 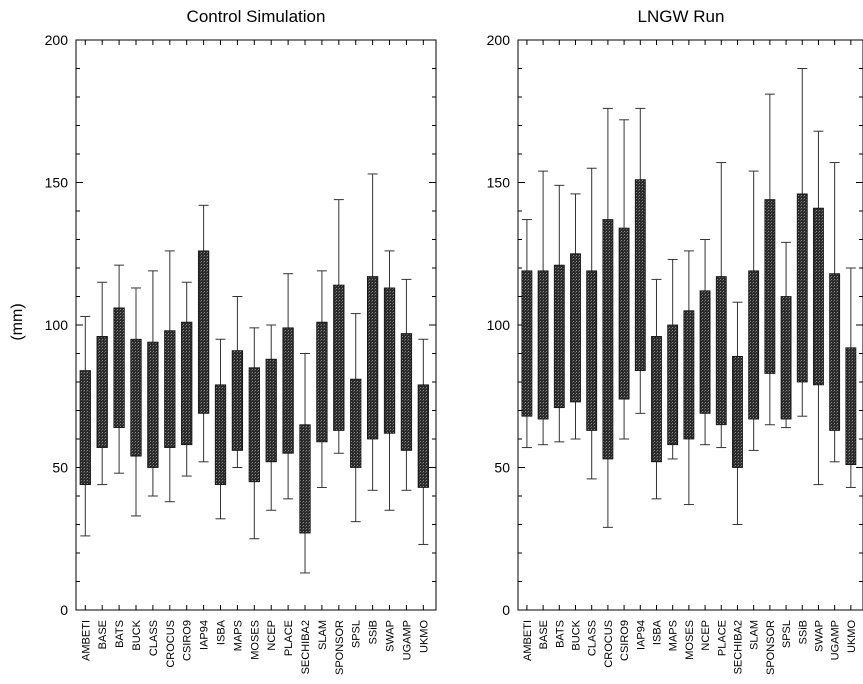 I want to click on box-UKMO, so click(x=851, y=406).